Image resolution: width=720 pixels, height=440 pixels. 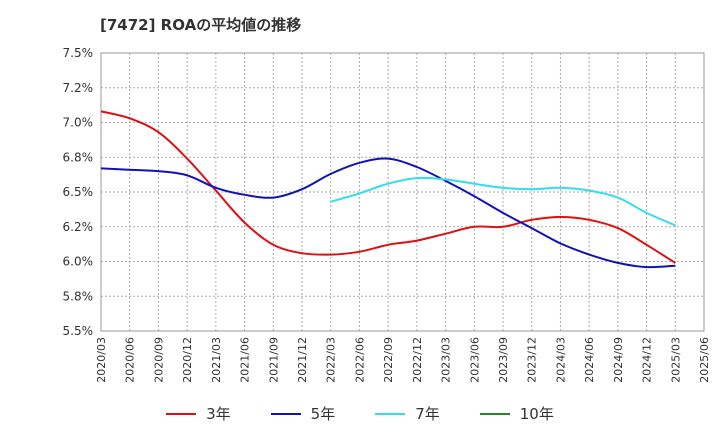 I want to click on y-tick-label: 5.8%, so click(x=78, y=296).